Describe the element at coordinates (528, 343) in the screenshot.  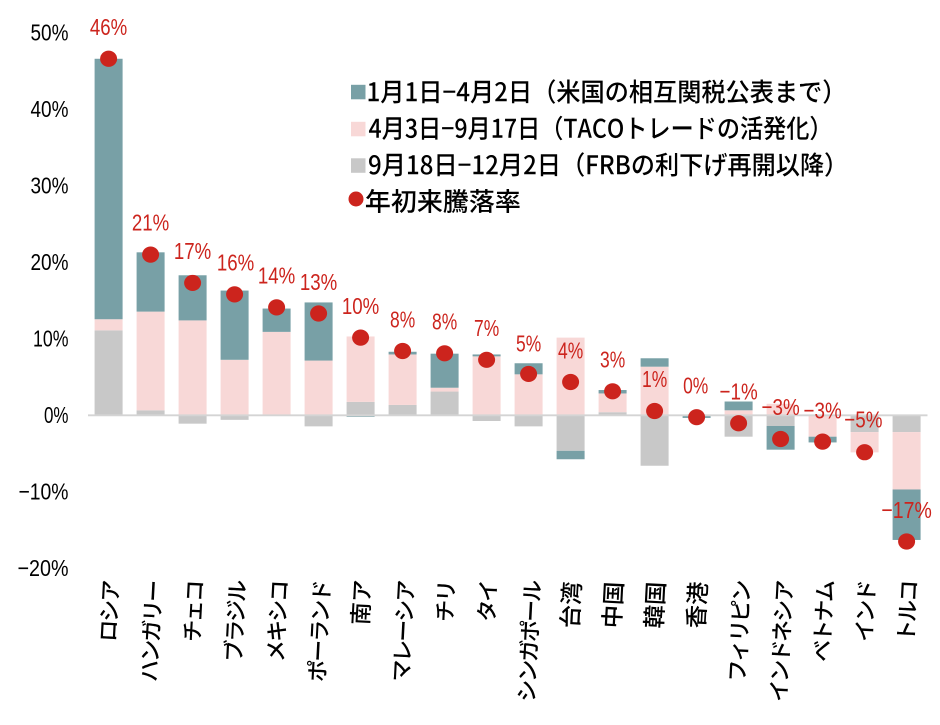
I see `svg-text: 5%` at that location.